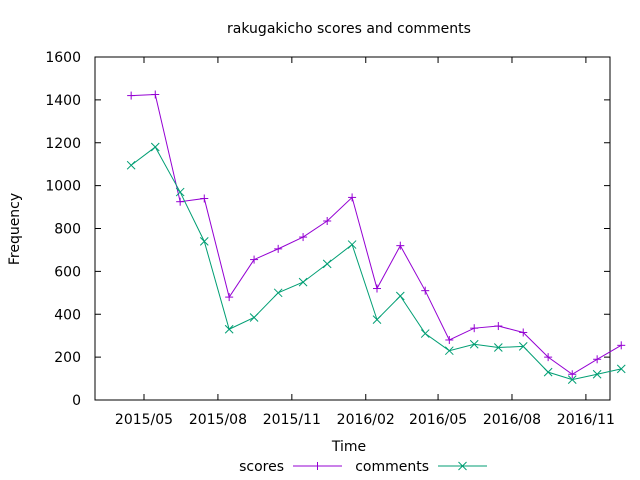  Describe the element at coordinates (63, 58) in the screenshot. I see `y-tick-label: 1600` at that location.